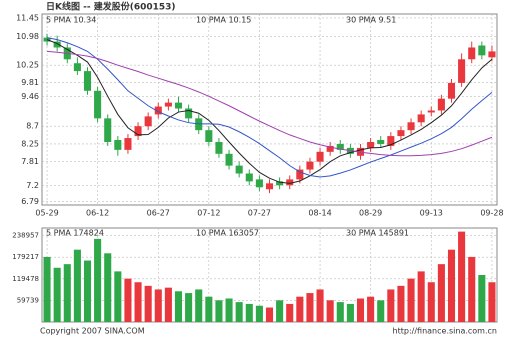 Image resolution: width=513 pixels, height=339 pixels. What do you see at coordinates (259, 213) in the screenshot?
I see `x-tick-label: 07-27` at bounding box center [259, 213].